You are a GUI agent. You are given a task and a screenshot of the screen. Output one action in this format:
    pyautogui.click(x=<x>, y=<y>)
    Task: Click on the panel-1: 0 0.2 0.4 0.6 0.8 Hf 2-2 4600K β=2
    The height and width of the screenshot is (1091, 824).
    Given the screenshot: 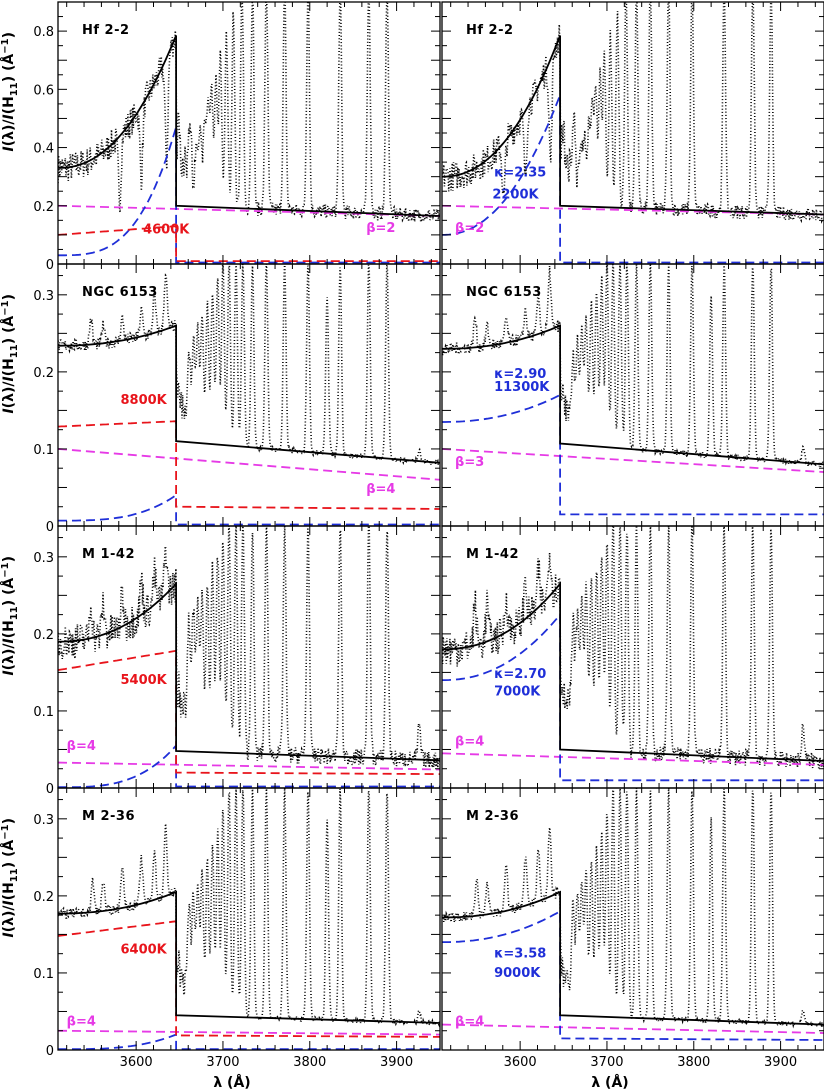 What is the action you would take?
    pyautogui.click(x=237, y=137)
    